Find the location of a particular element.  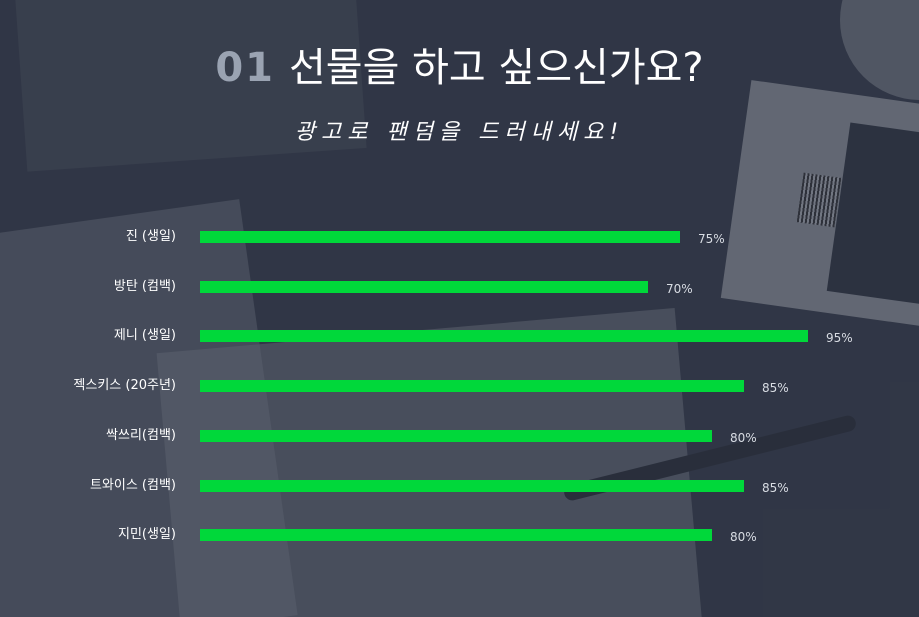

category-label: 젝스키스 (20주년) is located at coordinates (124, 386).